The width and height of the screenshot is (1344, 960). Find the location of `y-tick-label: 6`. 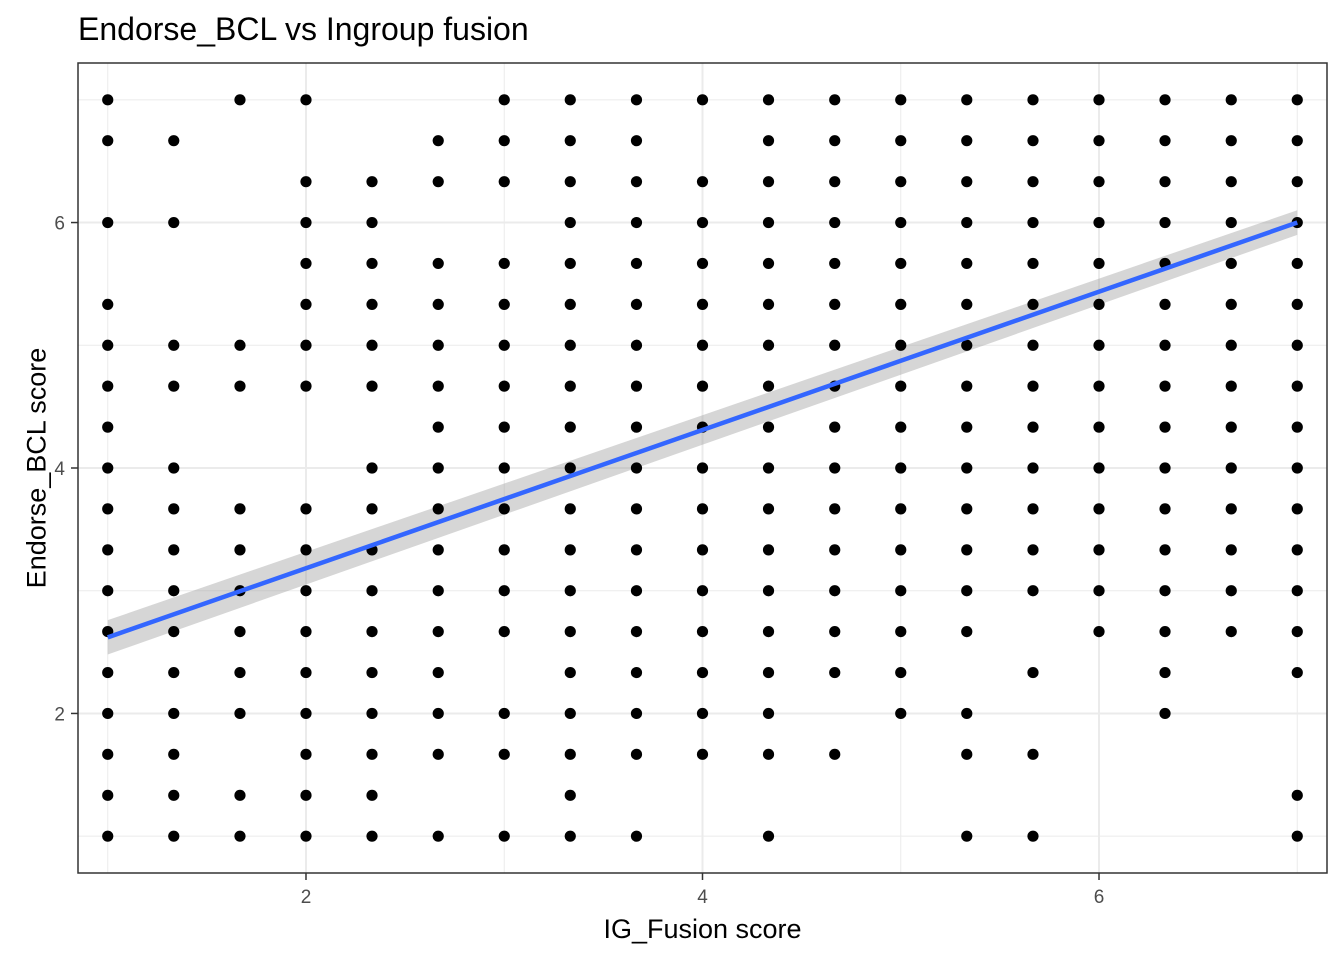

y-tick-label: 6 is located at coordinates (59, 224).